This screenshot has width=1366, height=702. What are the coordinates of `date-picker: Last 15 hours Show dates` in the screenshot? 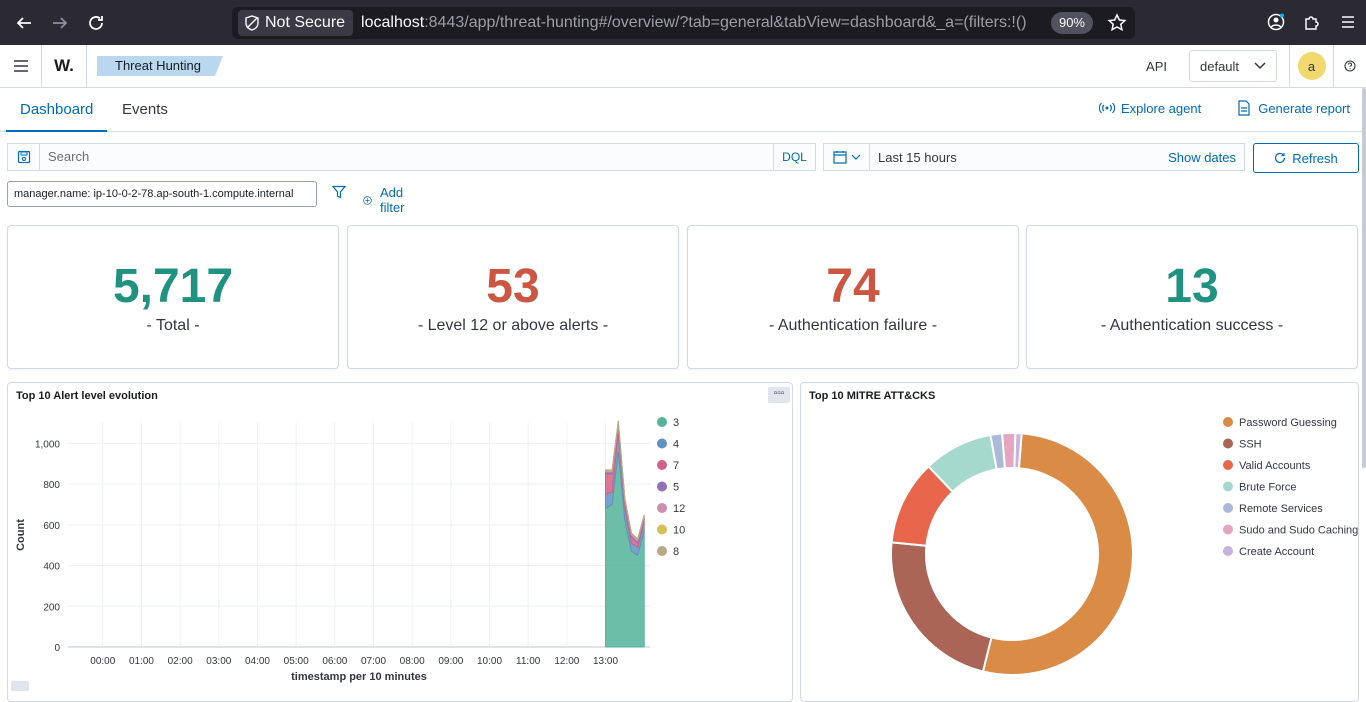 It's located at (1034, 157).